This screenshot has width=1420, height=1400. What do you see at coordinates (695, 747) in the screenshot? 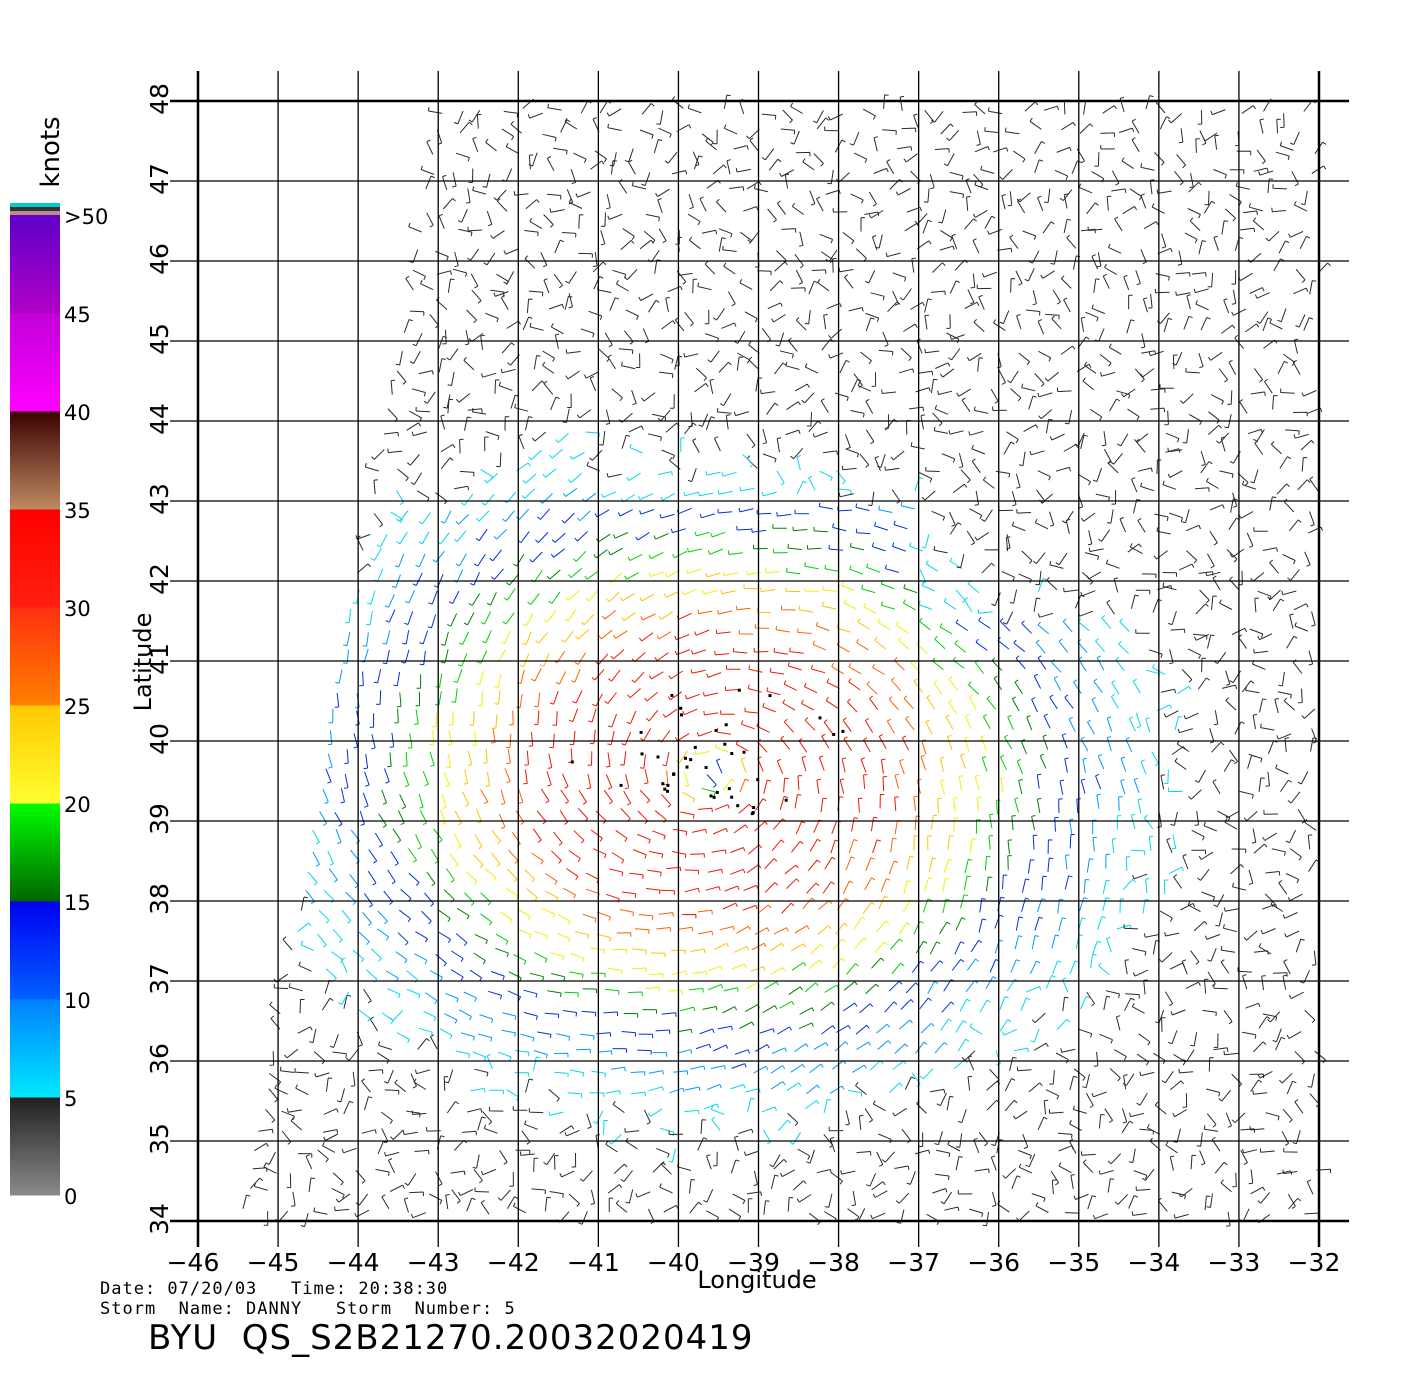
I see `rain-flag-dot` at bounding box center [695, 747].